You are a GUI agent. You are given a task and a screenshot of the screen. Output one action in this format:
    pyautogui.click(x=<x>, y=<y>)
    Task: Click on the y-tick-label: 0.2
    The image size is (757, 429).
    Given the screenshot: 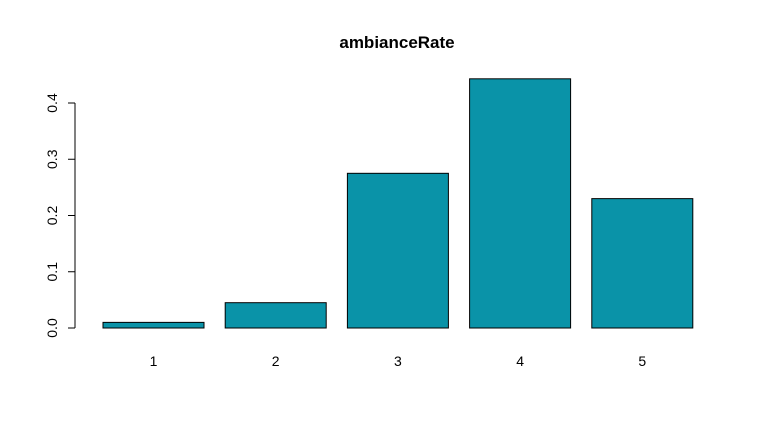 What is the action you would take?
    pyautogui.click(x=52, y=216)
    